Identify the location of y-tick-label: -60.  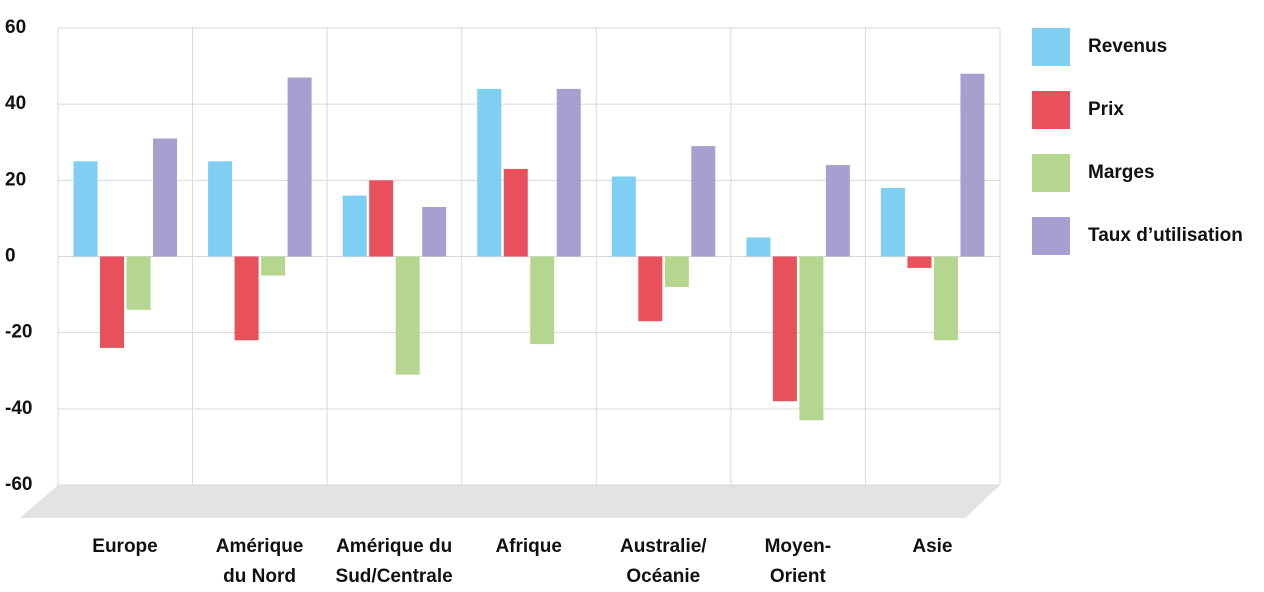
(18, 484).